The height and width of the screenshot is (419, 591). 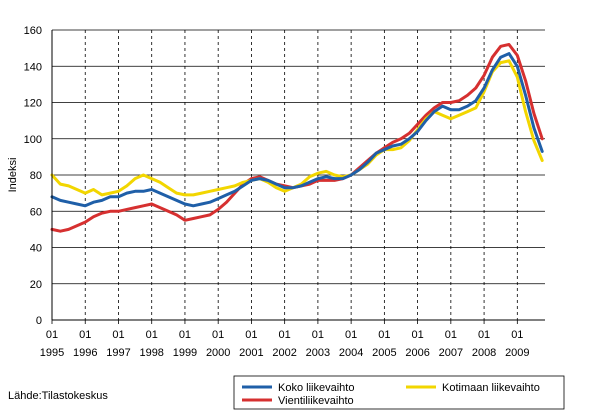 What do you see at coordinates (58, 396) in the screenshot?
I see `source-label: Lähde:Tilastokeskus` at bounding box center [58, 396].